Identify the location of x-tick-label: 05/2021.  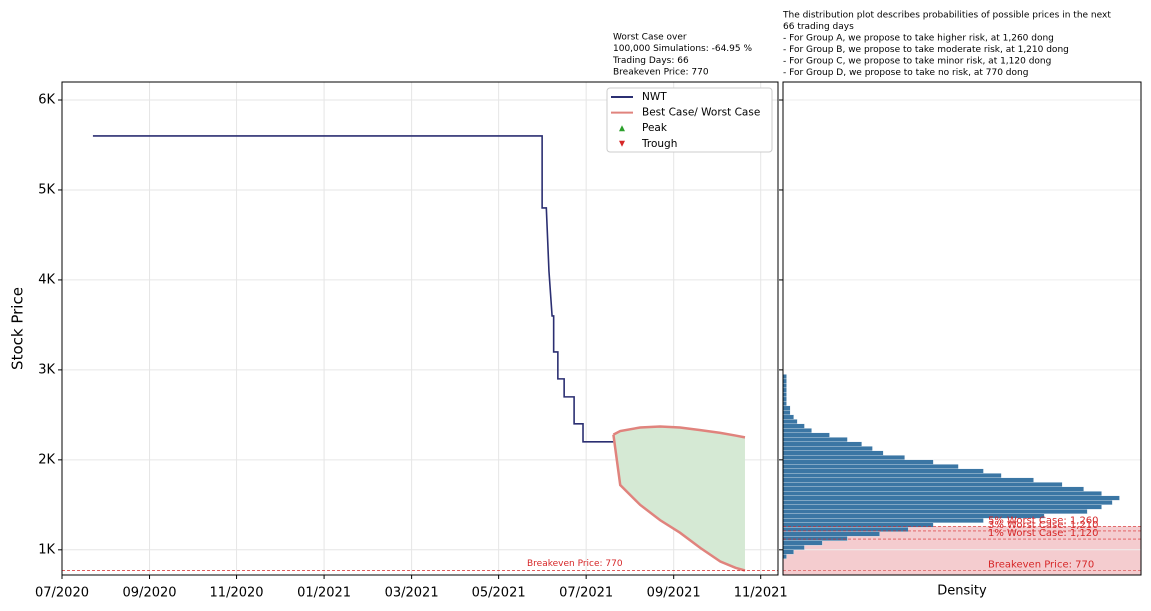
(499, 593).